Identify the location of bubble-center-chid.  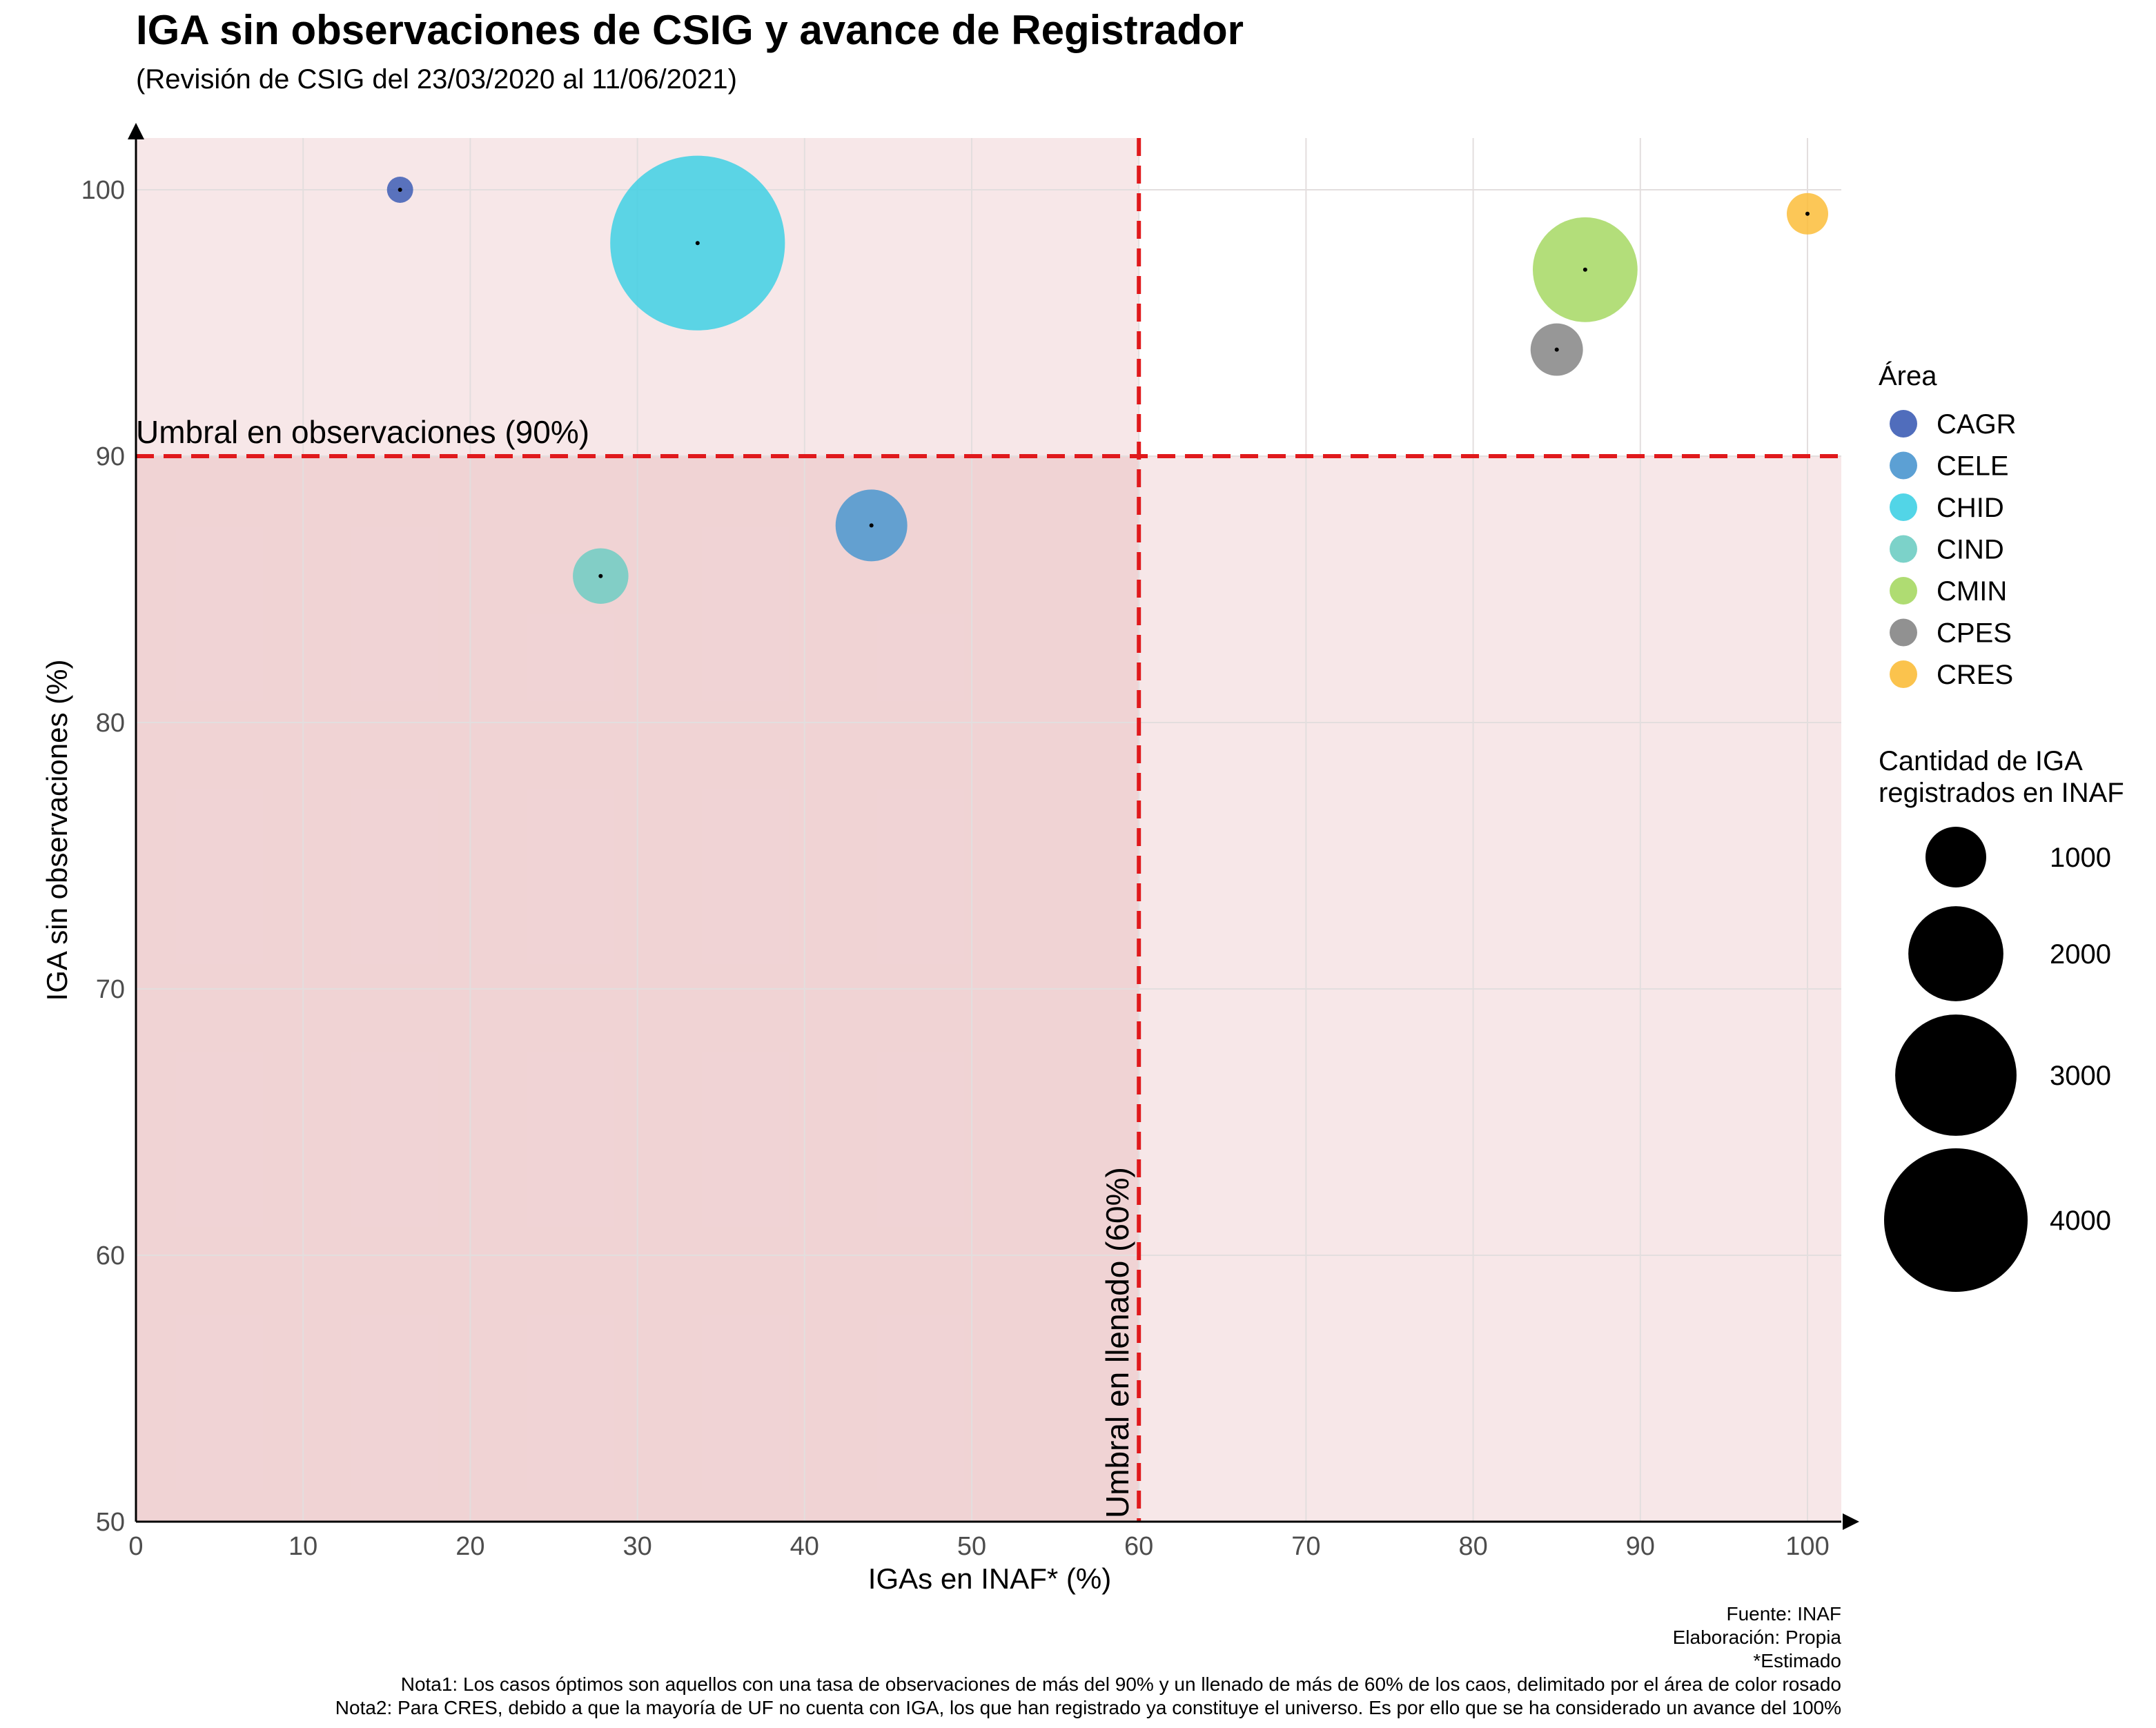
(697, 243).